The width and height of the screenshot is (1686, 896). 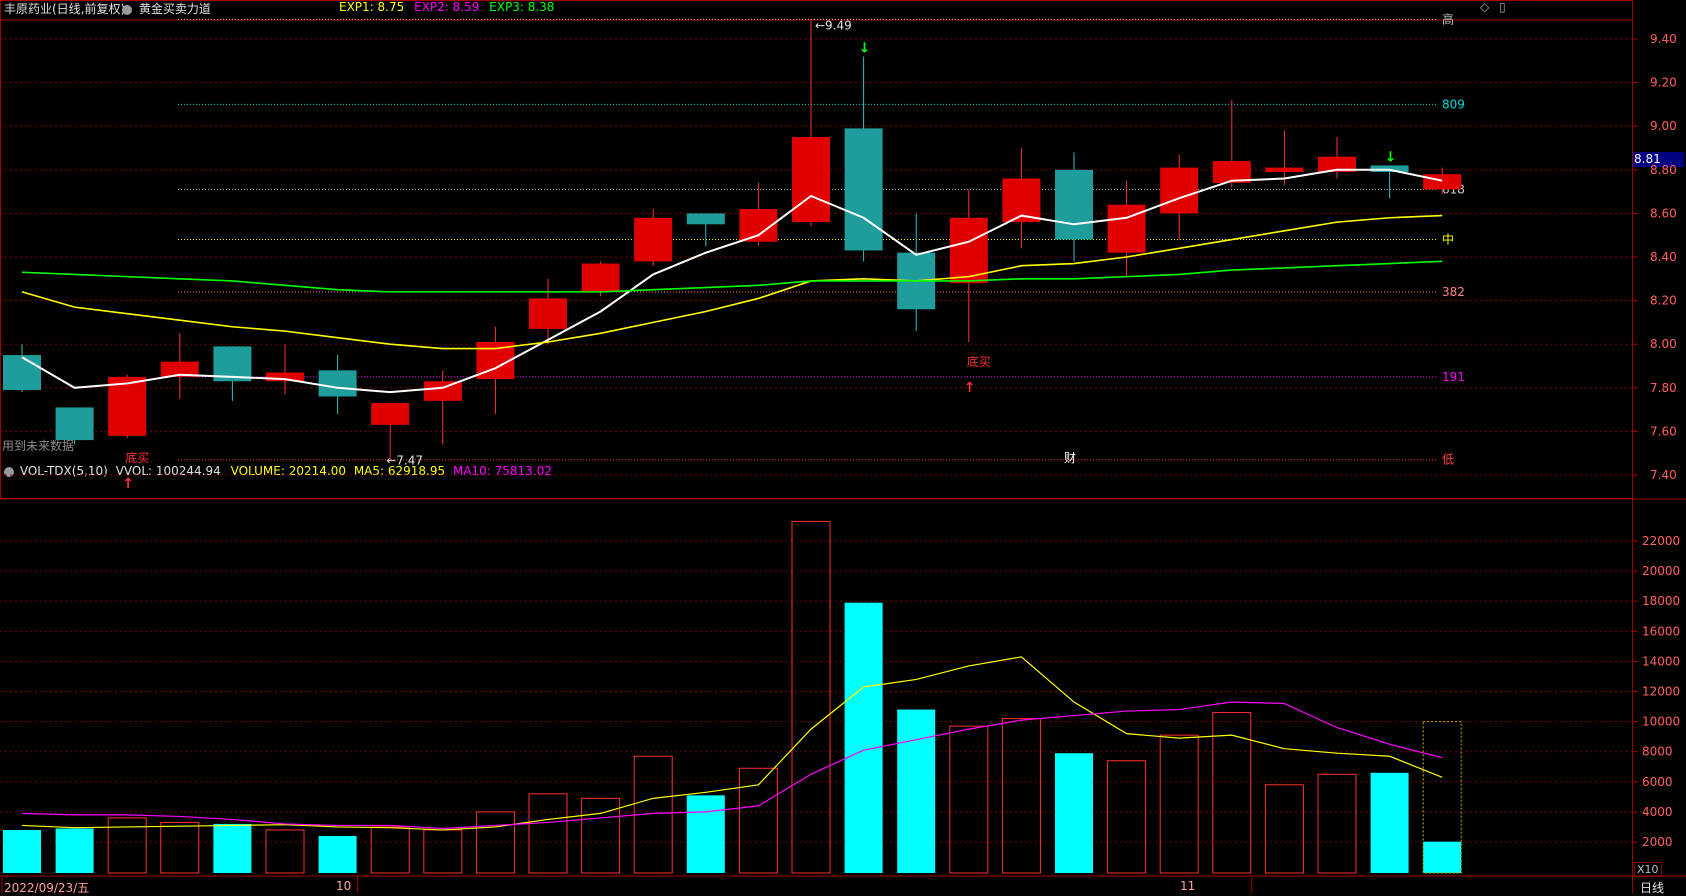 What do you see at coordinates (1502, 7) in the screenshot?
I see `window-restore-icon: ▯` at bounding box center [1502, 7].